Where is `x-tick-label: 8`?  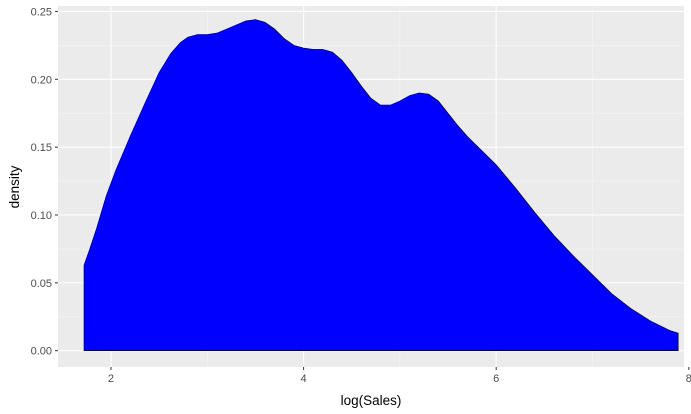 x-tick-label: 8 is located at coordinates (688, 379).